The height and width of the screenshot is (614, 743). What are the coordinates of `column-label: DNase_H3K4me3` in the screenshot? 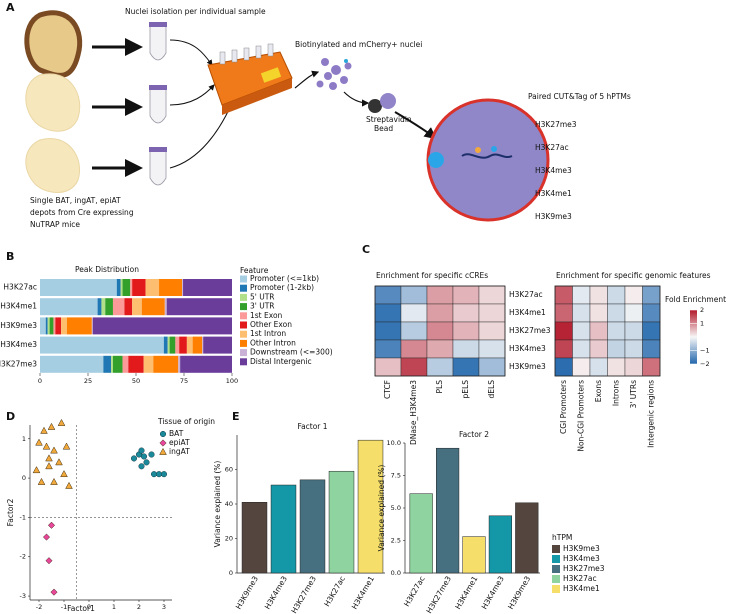 It's located at (413, 412).